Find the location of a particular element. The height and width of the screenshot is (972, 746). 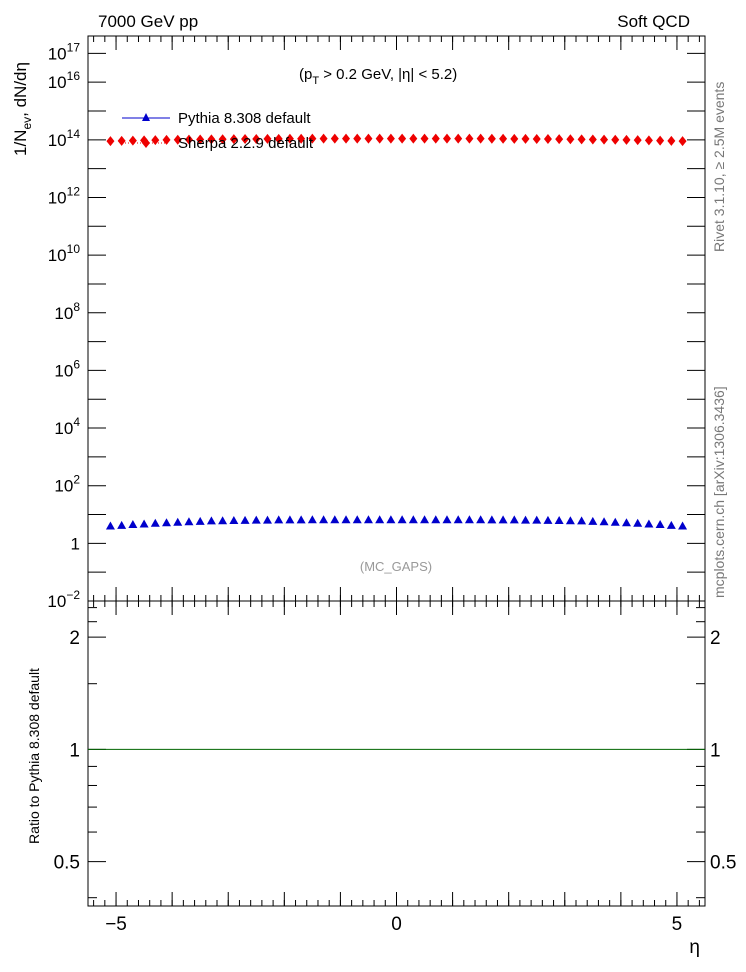

ratio-y-tick-label-left: 2 is located at coordinates (74, 638).